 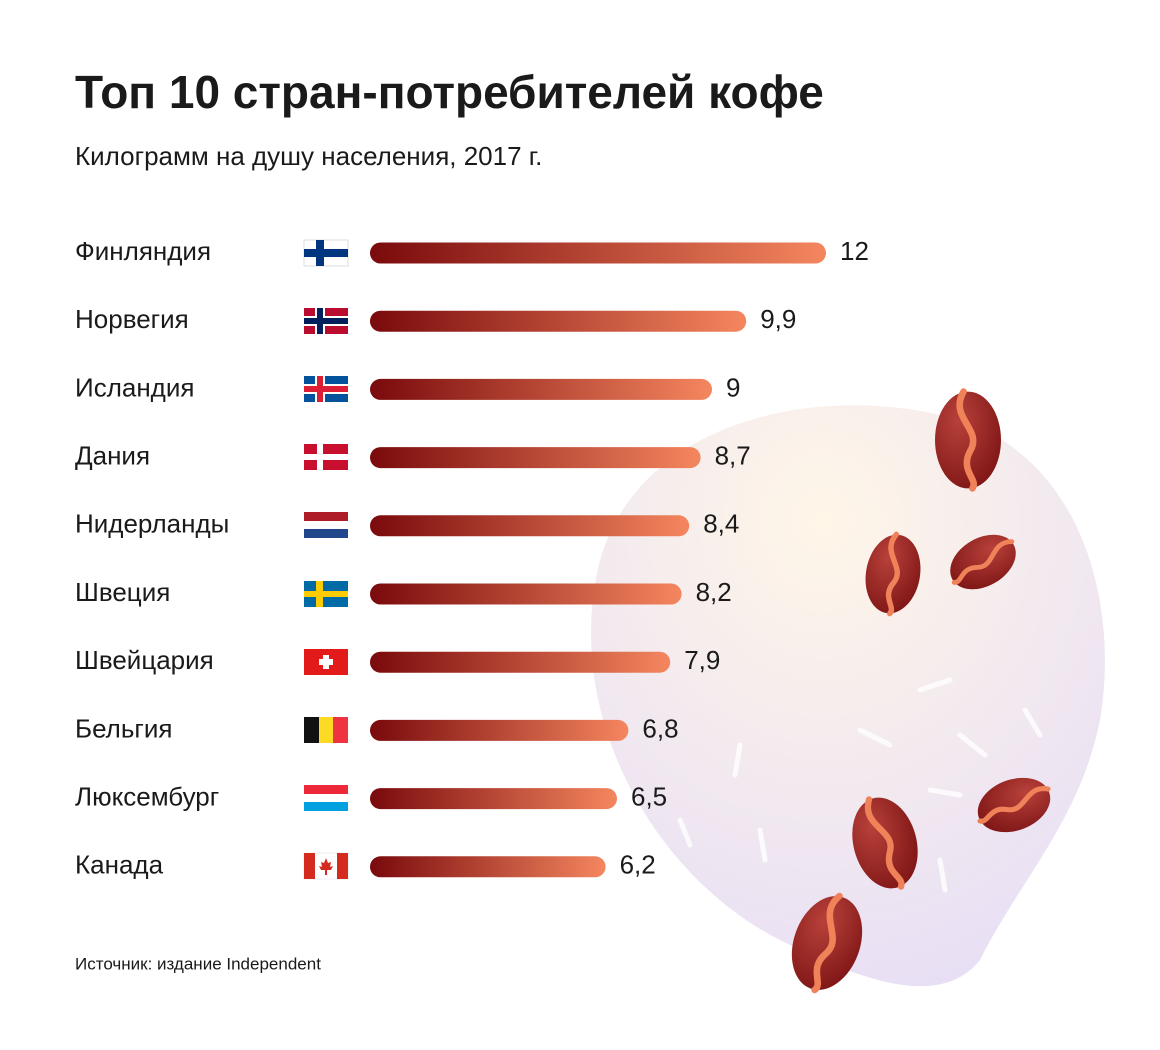 What do you see at coordinates (778, 319) in the screenshot?
I see `value-label: 9,9` at bounding box center [778, 319].